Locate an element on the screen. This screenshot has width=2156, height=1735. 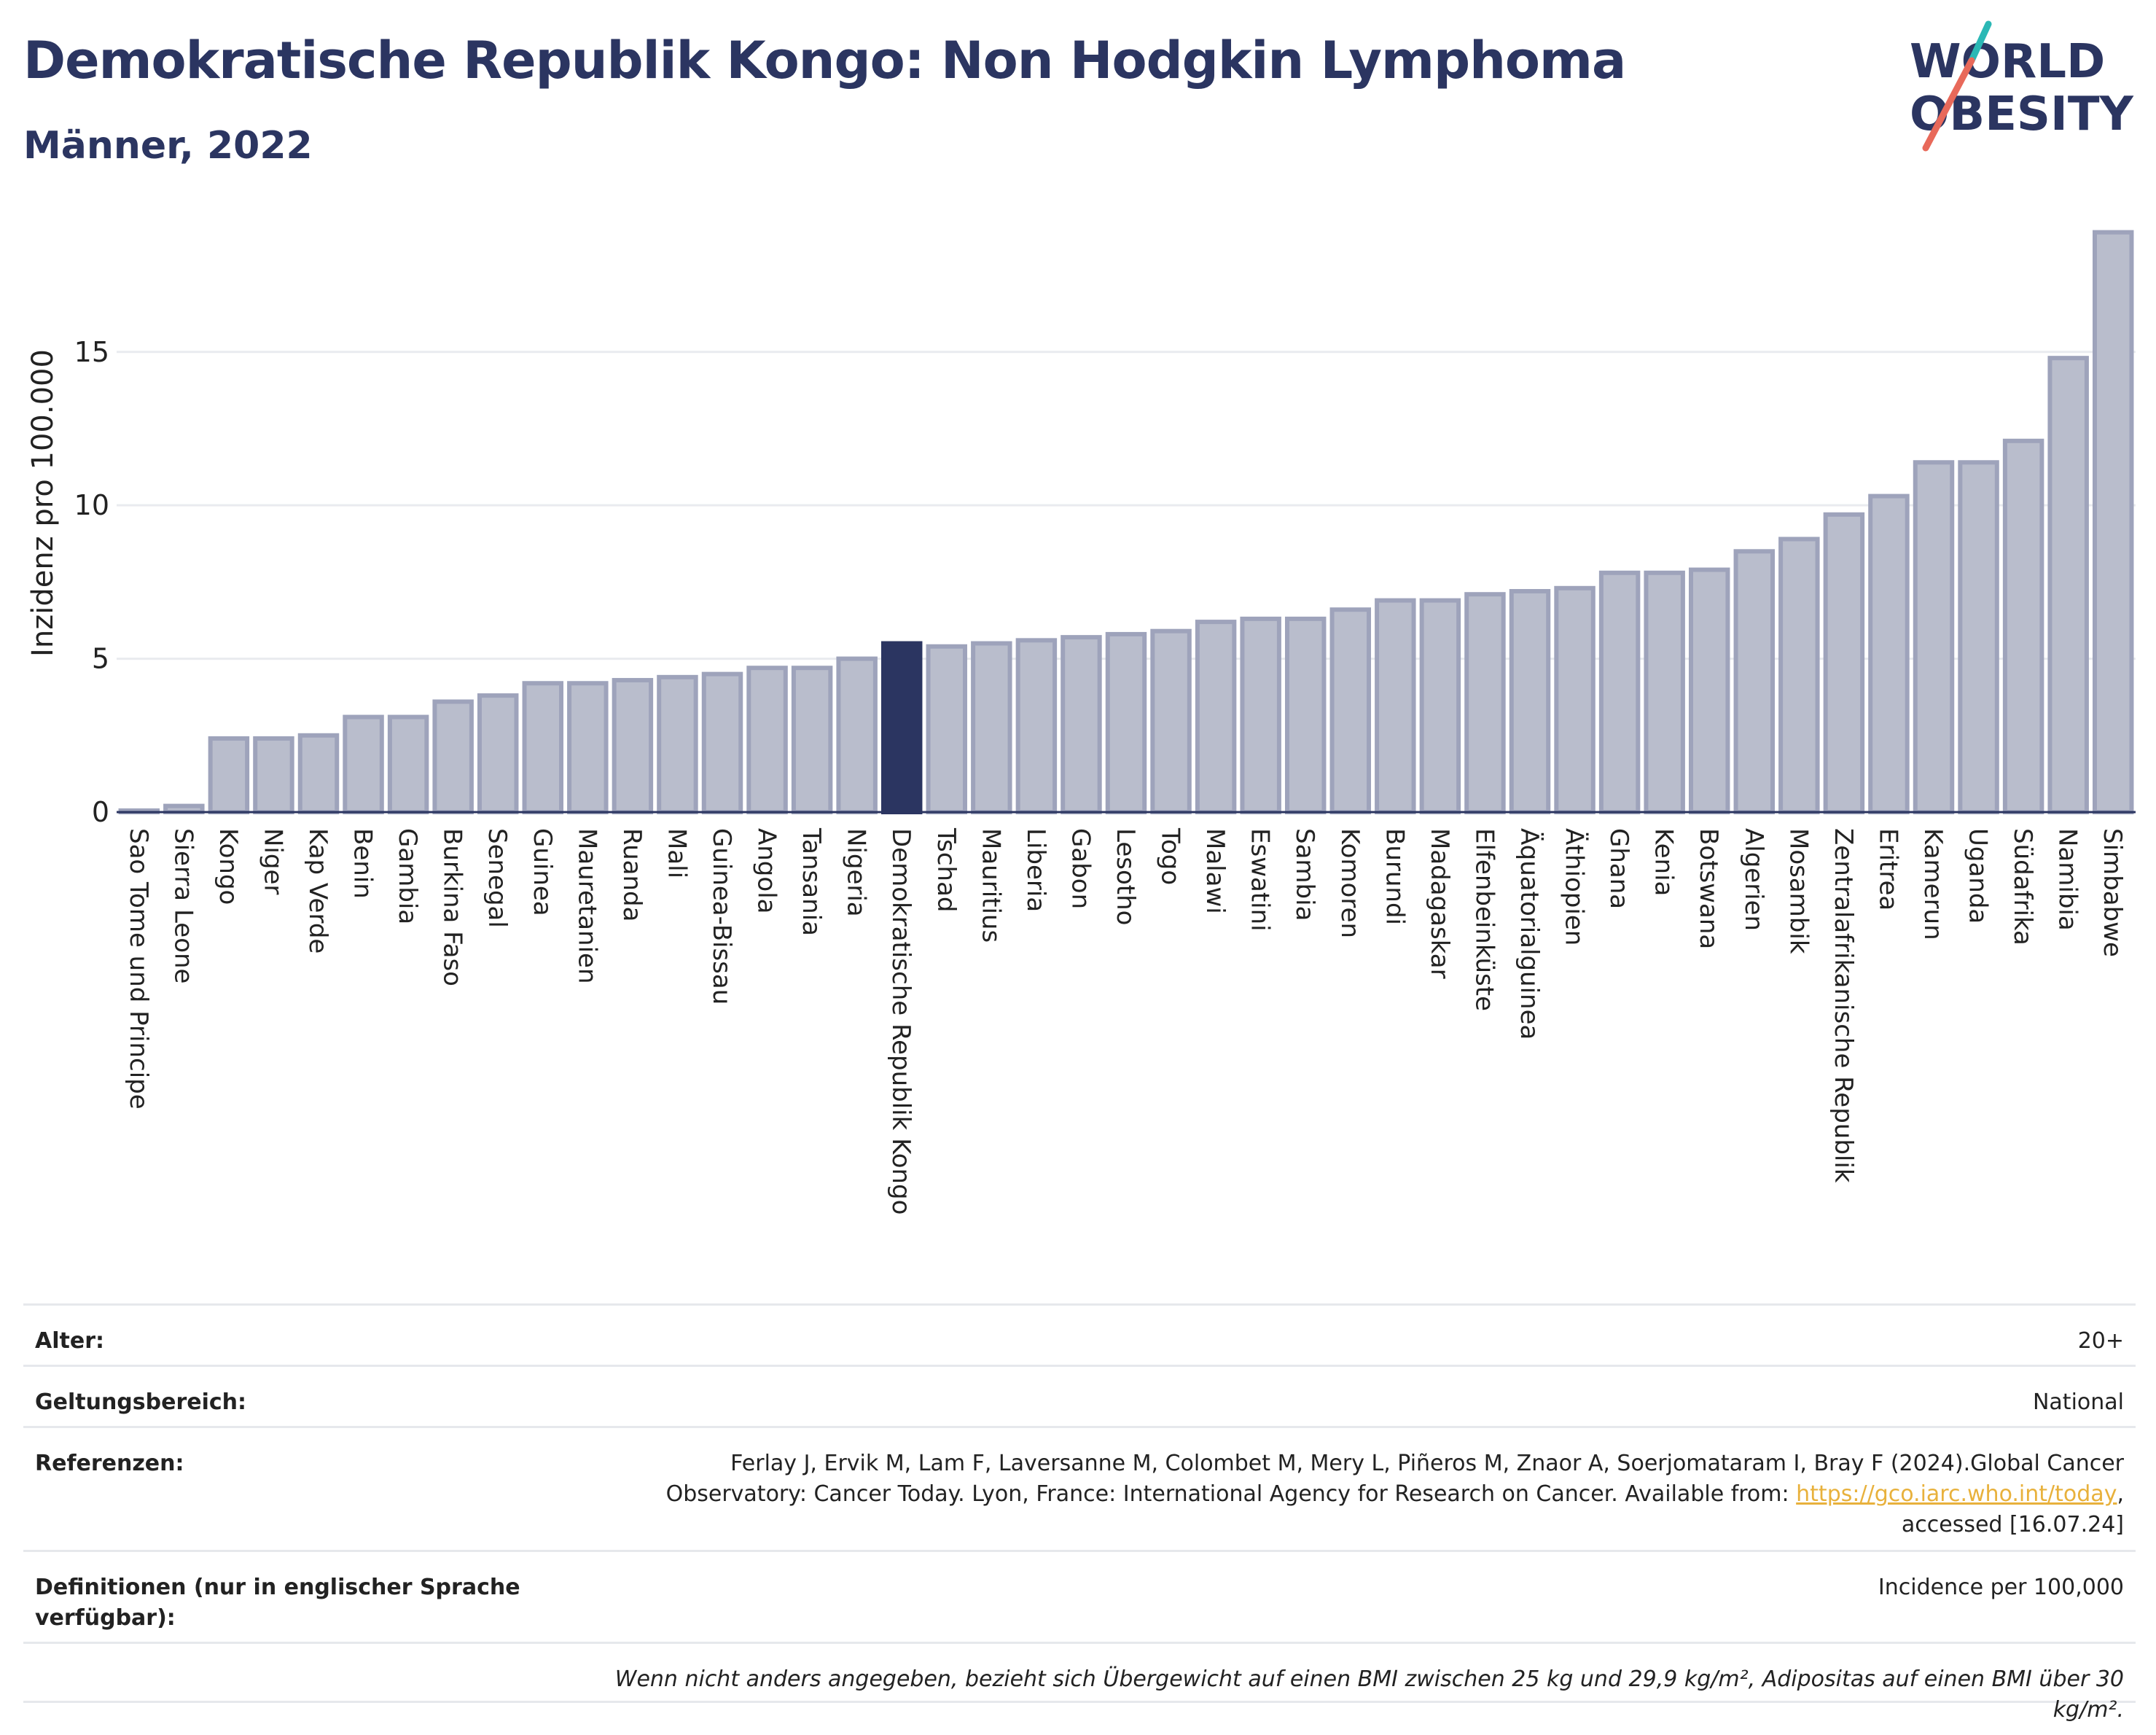
y-axis-title: Inzidenz pro 100.000 is located at coordinates (43, 503).